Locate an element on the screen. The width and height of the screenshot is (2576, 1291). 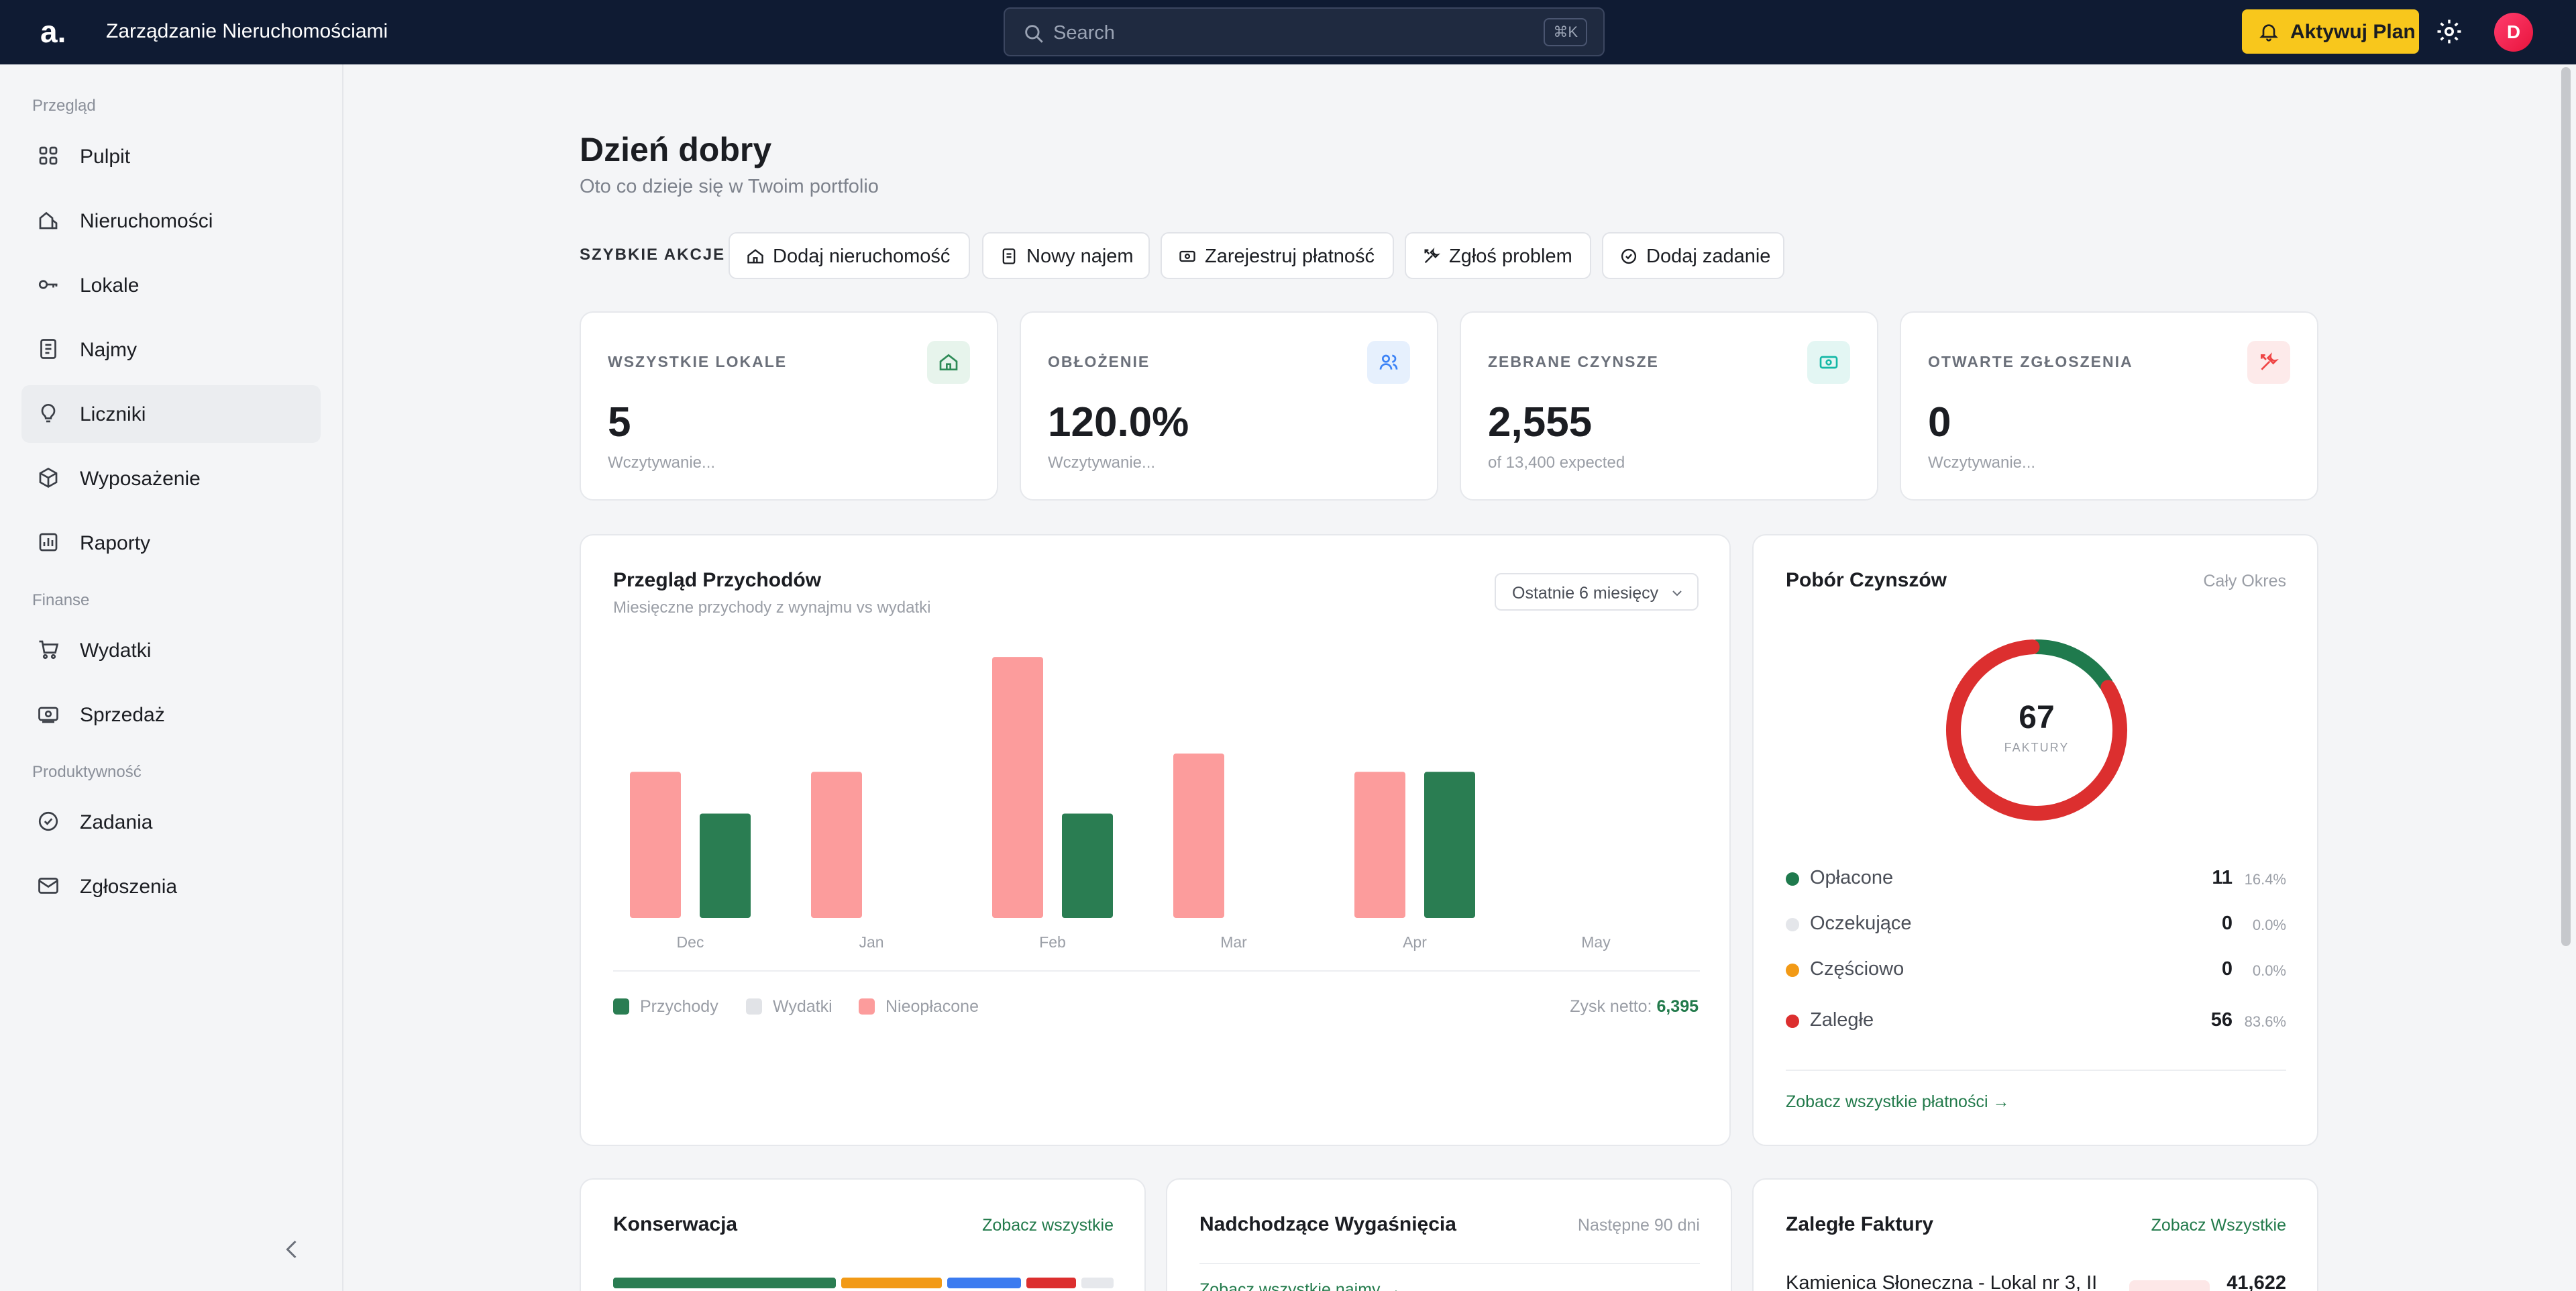
legend-item-unpaid: Nieopłacone is located at coordinates (919, 1007).